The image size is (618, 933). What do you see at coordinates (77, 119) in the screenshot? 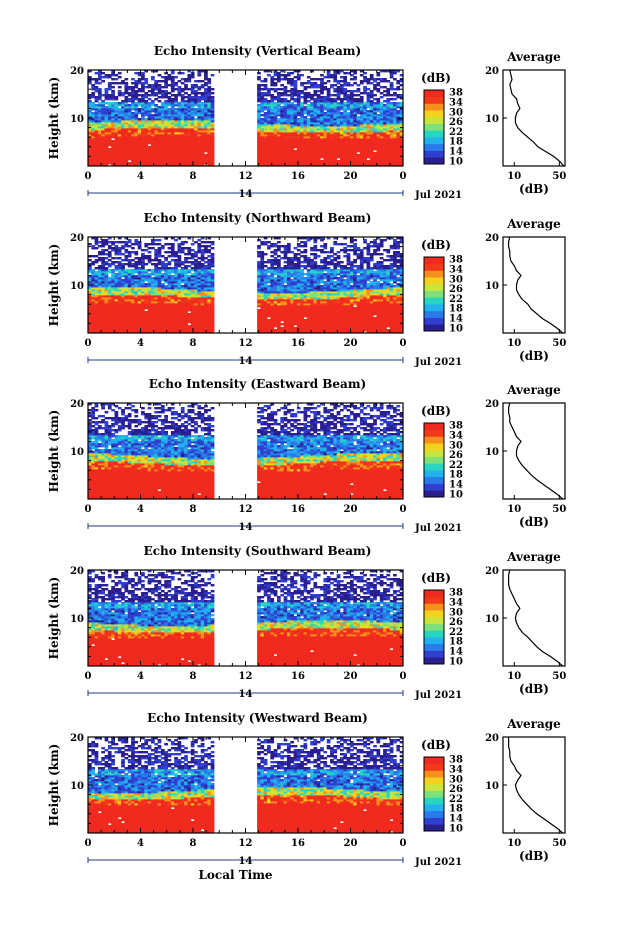
I see `y-tick-label: 10` at bounding box center [77, 119].